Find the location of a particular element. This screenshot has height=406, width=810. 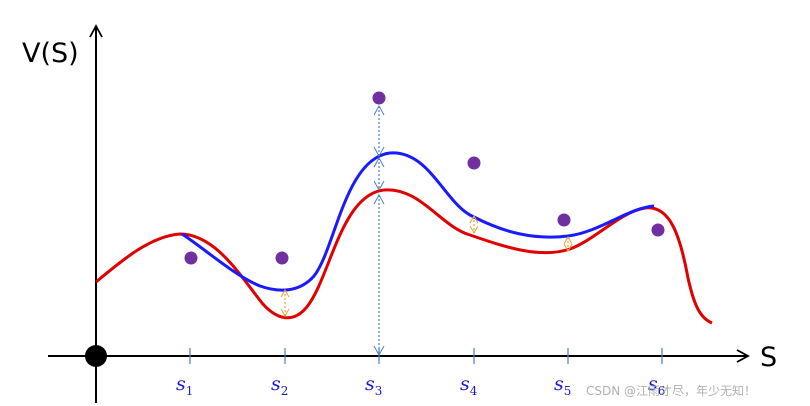

target-point-s6 is located at coordinates (658, 230).